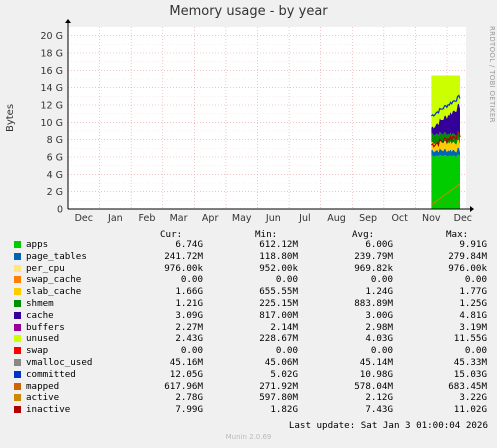 The width and height of the screenshot is (497, 448). Describe the element at coordinates (399, 218) in the screenshot. I see `x-tick-label: Oct` at that location.